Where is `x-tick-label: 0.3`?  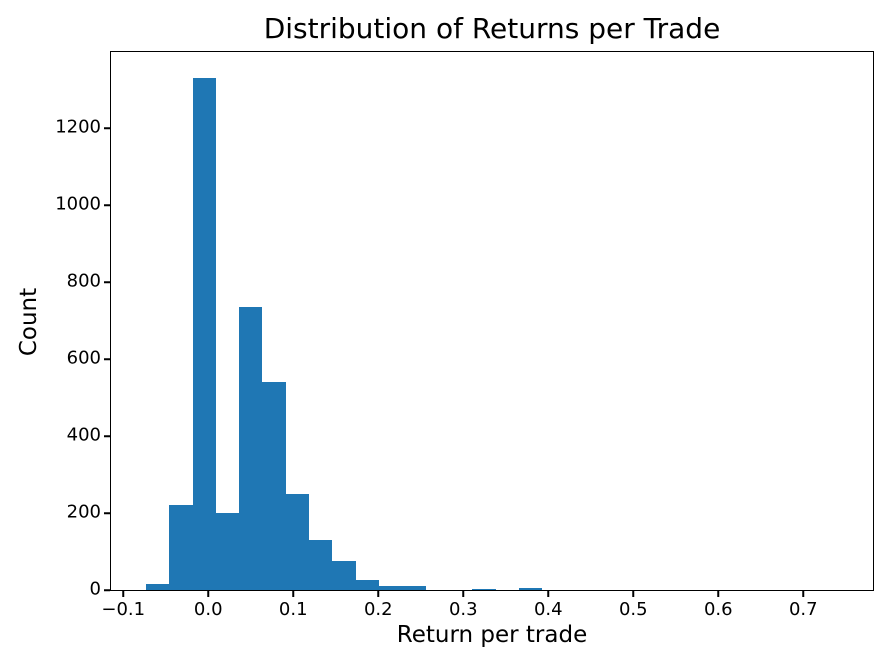 x-tick-label: 0.3 is located at coordinates (463, 609).